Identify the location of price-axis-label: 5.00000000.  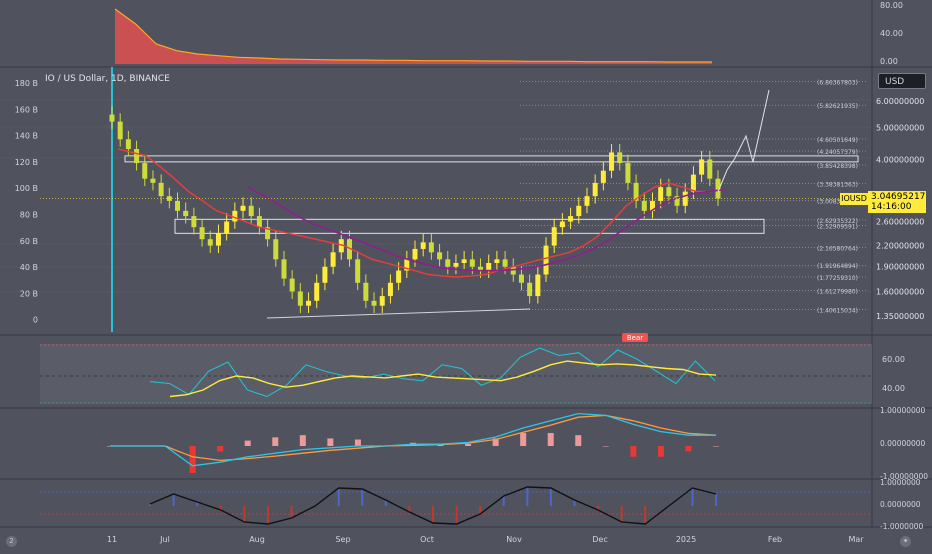
(900, 127).